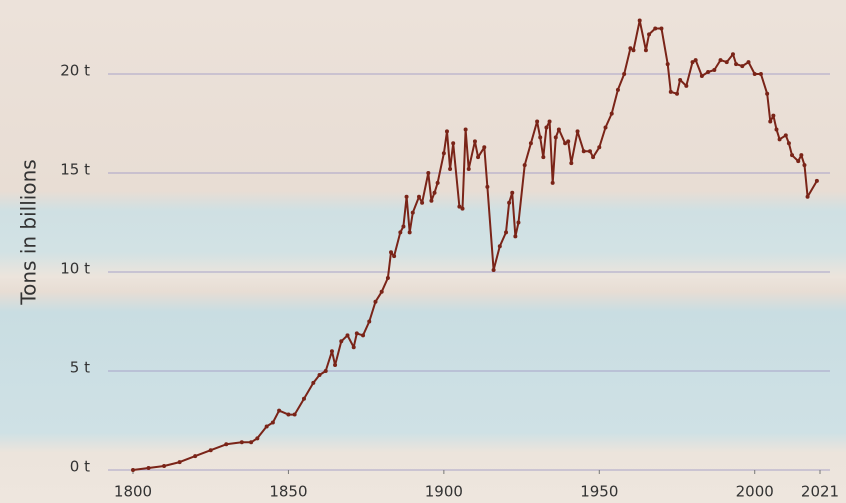 The height and width of the screenshot is (503, 846). Describe the element at coordinates (288, 492) in the screenshot. I see `x-tick-label: 1850` at that location.